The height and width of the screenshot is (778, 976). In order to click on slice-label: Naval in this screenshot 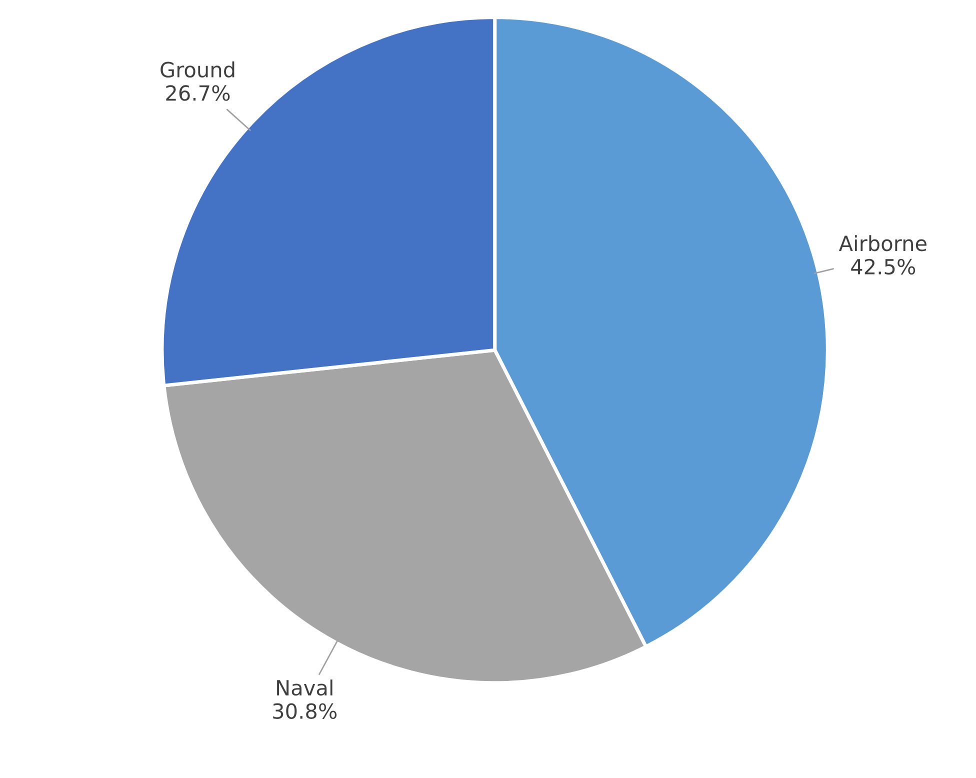, I will do `click(304, 688)`.